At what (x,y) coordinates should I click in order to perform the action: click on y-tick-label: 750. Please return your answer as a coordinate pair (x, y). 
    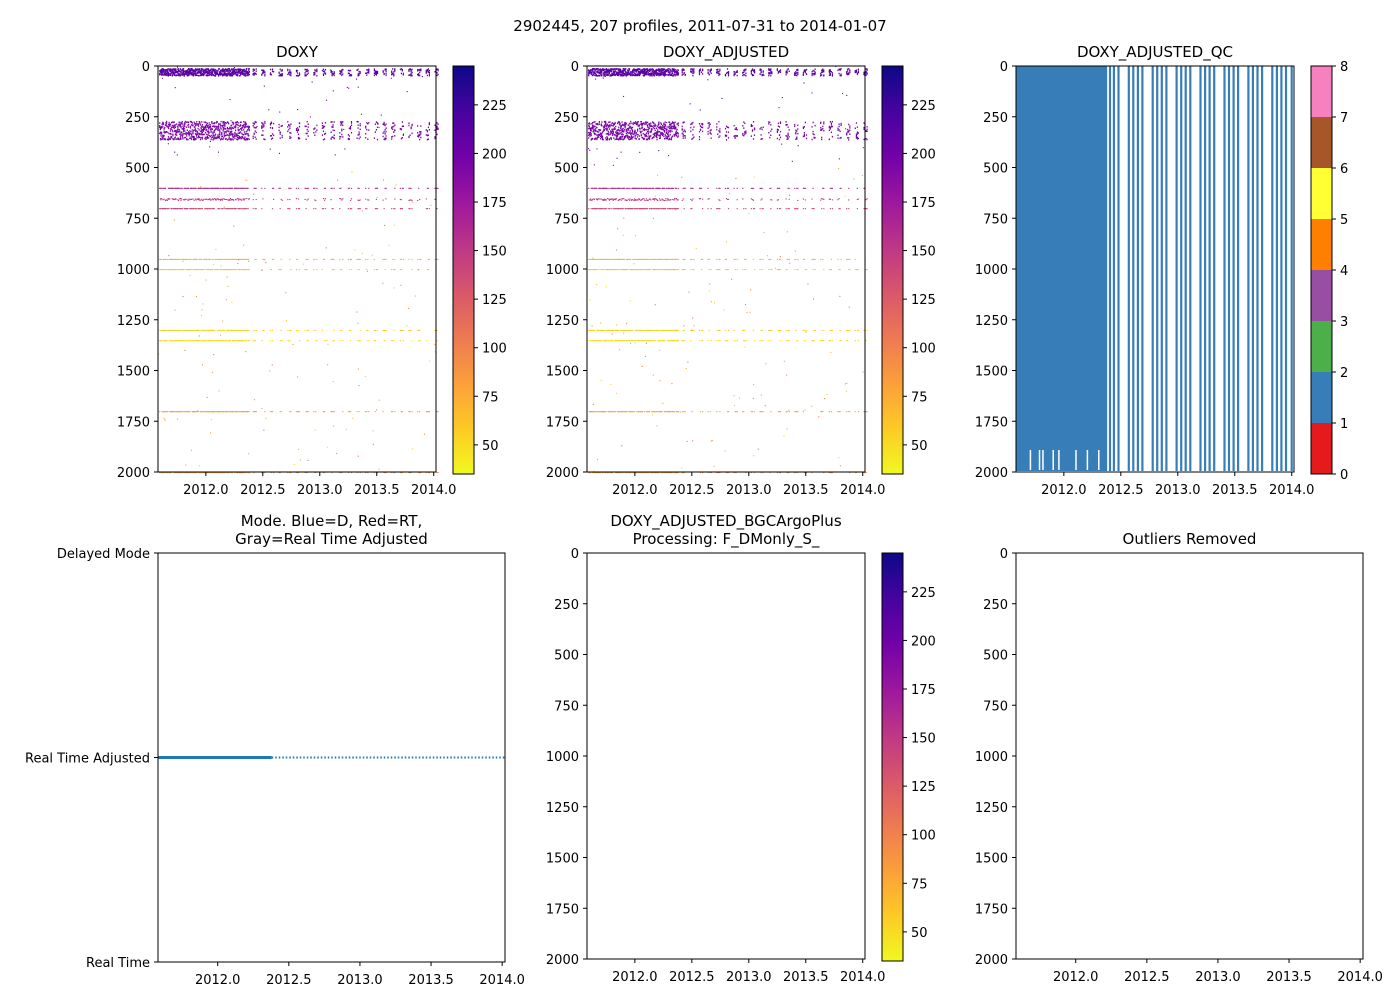
    Looking at the image, I should click on (137, 219).